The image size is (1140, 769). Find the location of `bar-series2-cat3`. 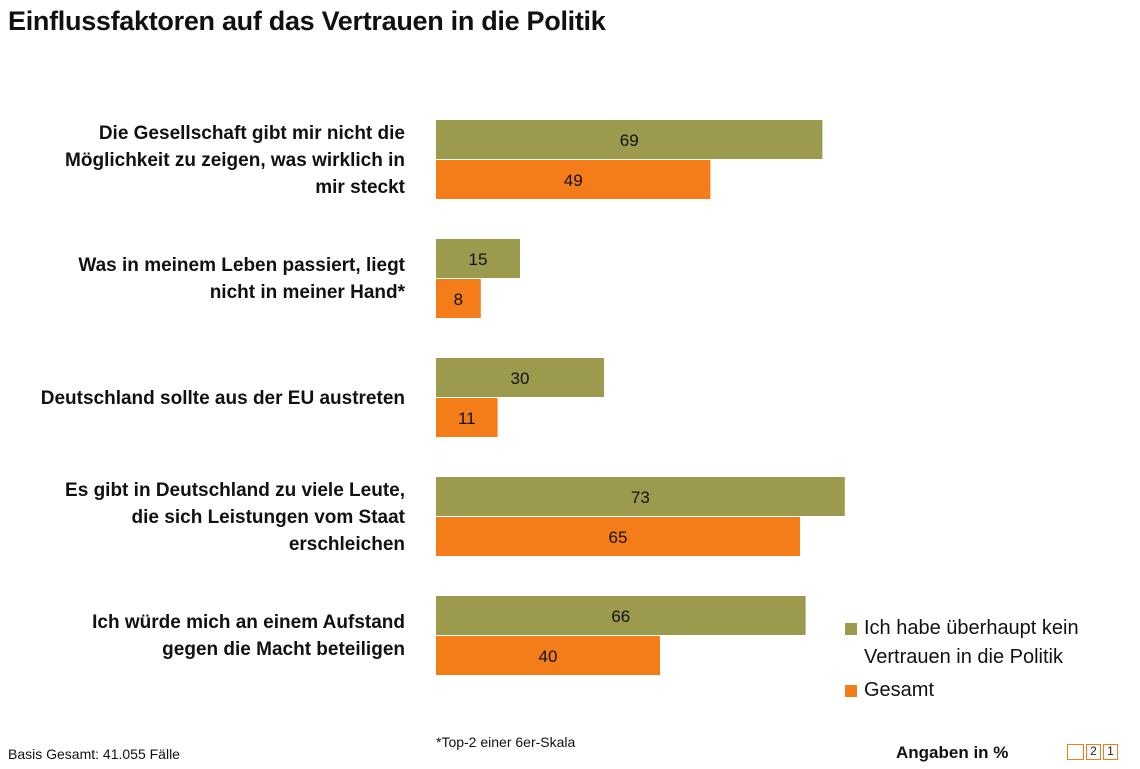

bar-series2-cat3 is located at coordinates (467, 417).